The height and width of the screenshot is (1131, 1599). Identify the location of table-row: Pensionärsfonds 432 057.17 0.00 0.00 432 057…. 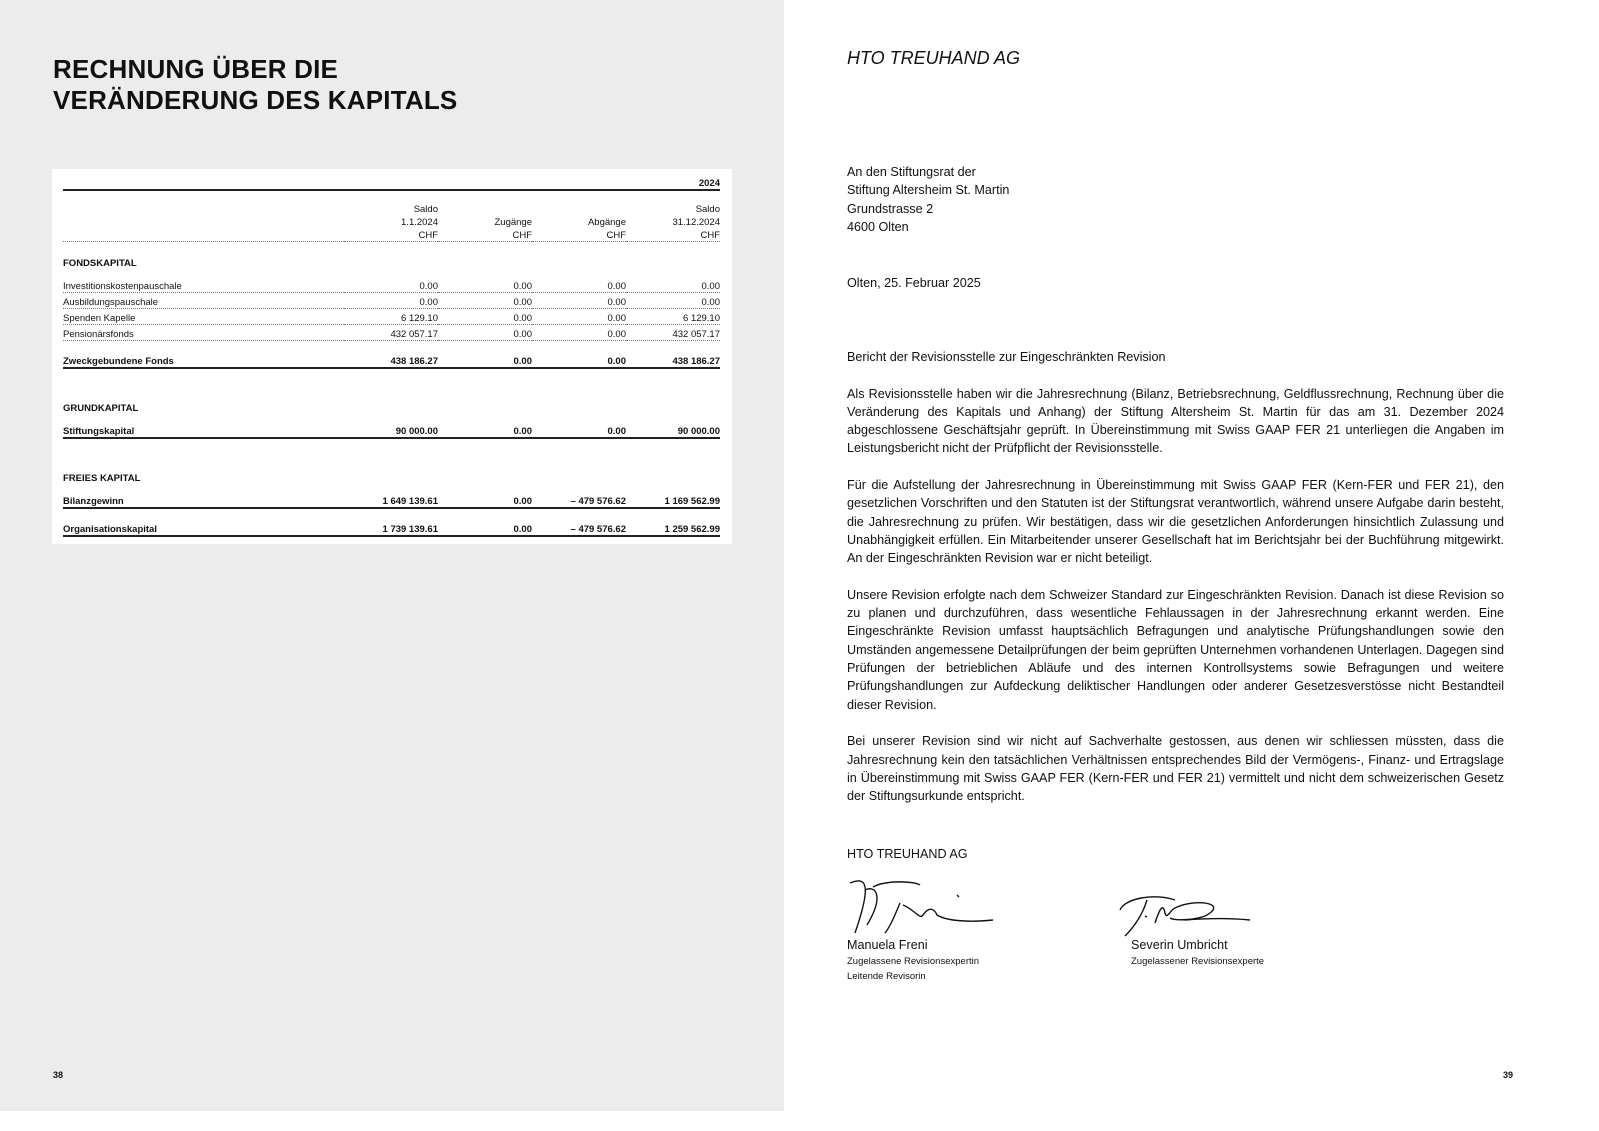
(391, 332).